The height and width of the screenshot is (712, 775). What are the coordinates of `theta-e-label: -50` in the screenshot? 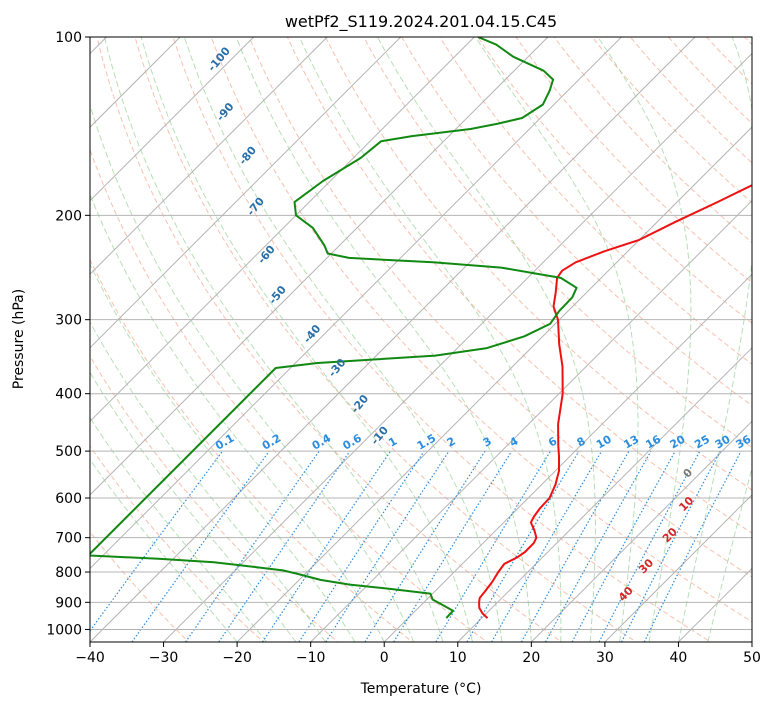 It's located at (277, 295).